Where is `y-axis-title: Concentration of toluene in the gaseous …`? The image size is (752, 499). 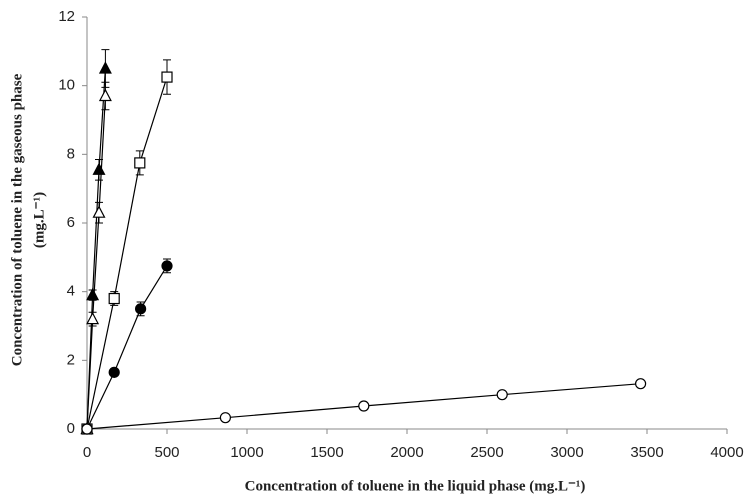 y-axis-title: Concentration of toluene in the gaseous … is located at coordinates (17, 219).